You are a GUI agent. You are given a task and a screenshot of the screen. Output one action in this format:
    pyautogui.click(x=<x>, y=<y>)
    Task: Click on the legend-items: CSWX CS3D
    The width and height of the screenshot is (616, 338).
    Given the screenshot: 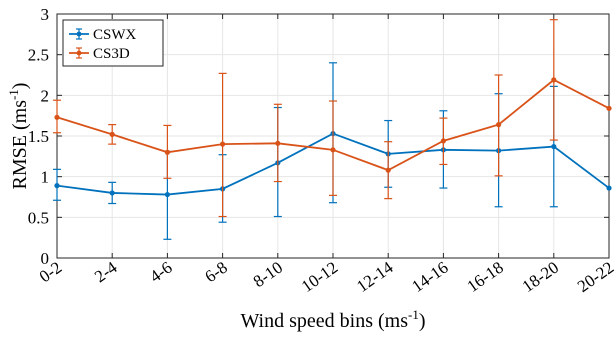 What is the action you would take?
    pyautogui.click(x=103, y=44)
    